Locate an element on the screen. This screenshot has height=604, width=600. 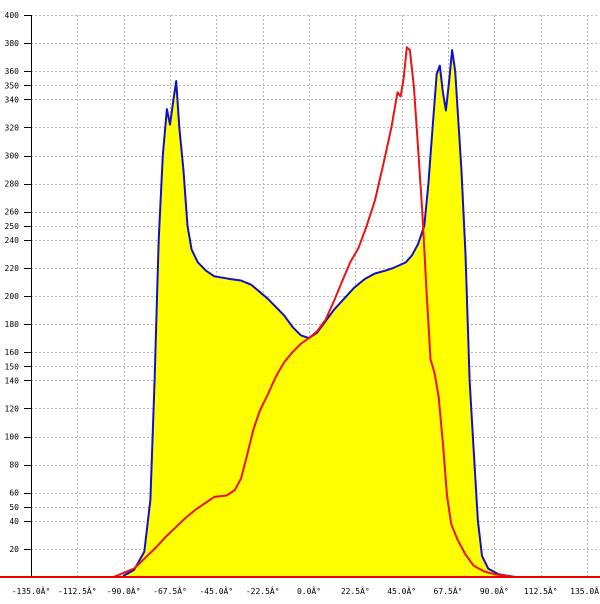
y-tick-label: 250 is located at coordinates (12, 226).